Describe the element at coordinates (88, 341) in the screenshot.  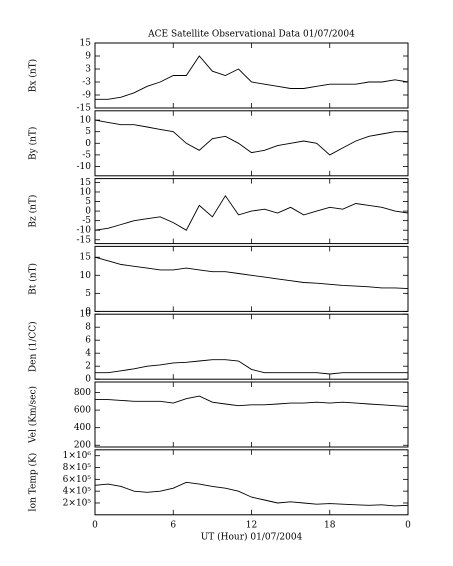
I see `y-tick-label: 6` at that location.